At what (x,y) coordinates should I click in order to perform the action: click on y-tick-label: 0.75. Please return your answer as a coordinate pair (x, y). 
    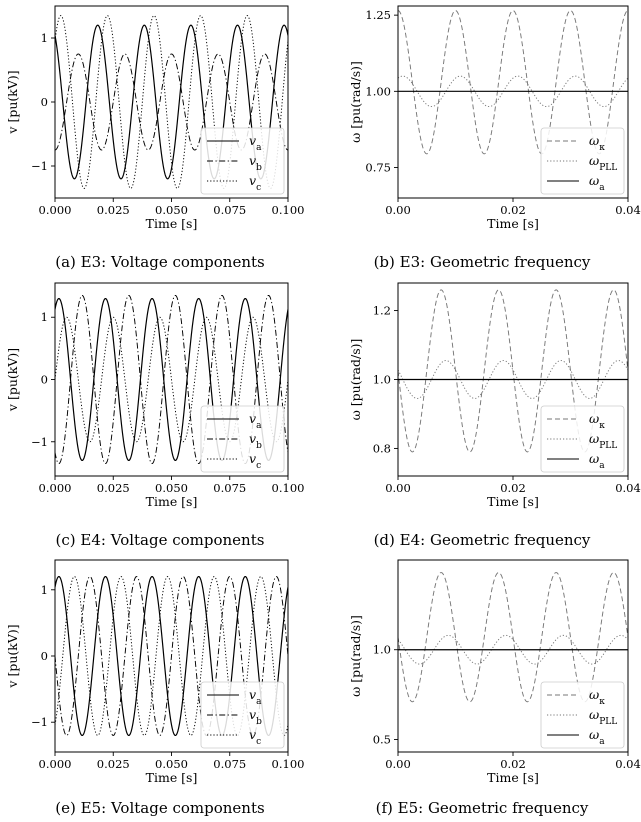
    Looking at the image, I should click on (378, 168).